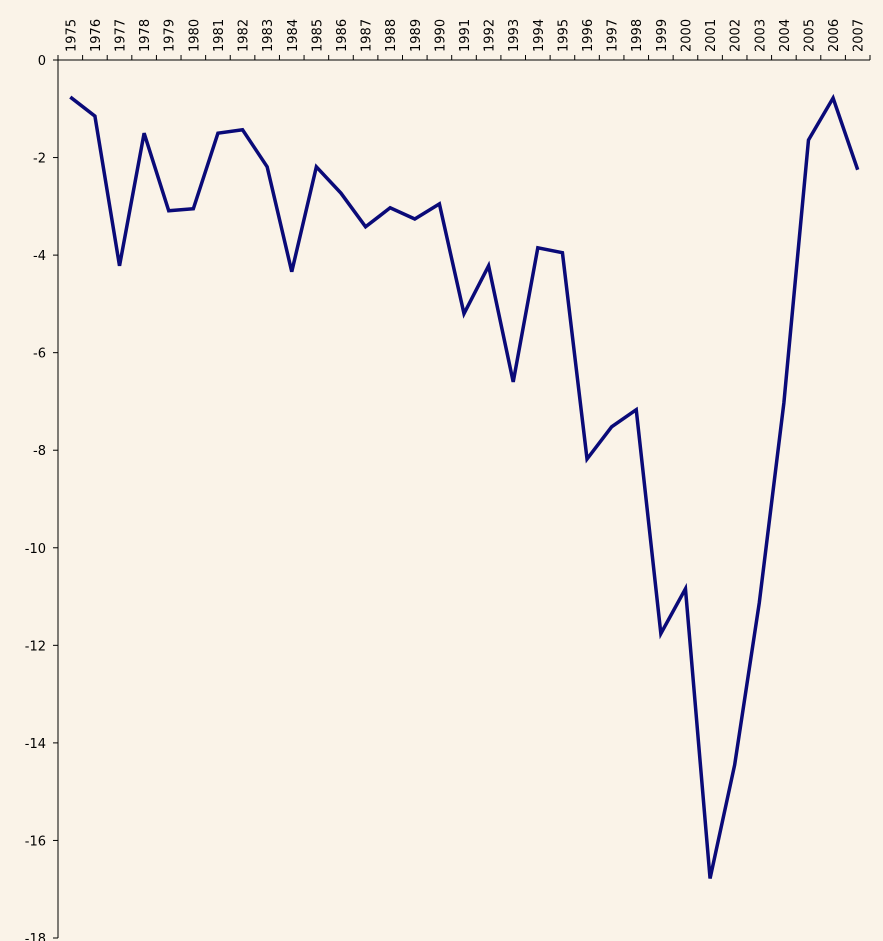 Image resolution: width=883 pixels, height=941 pixels. Describe the element at coordinates (35, 646) in the screenshot. I see `y-tick-label: -12` at that location.